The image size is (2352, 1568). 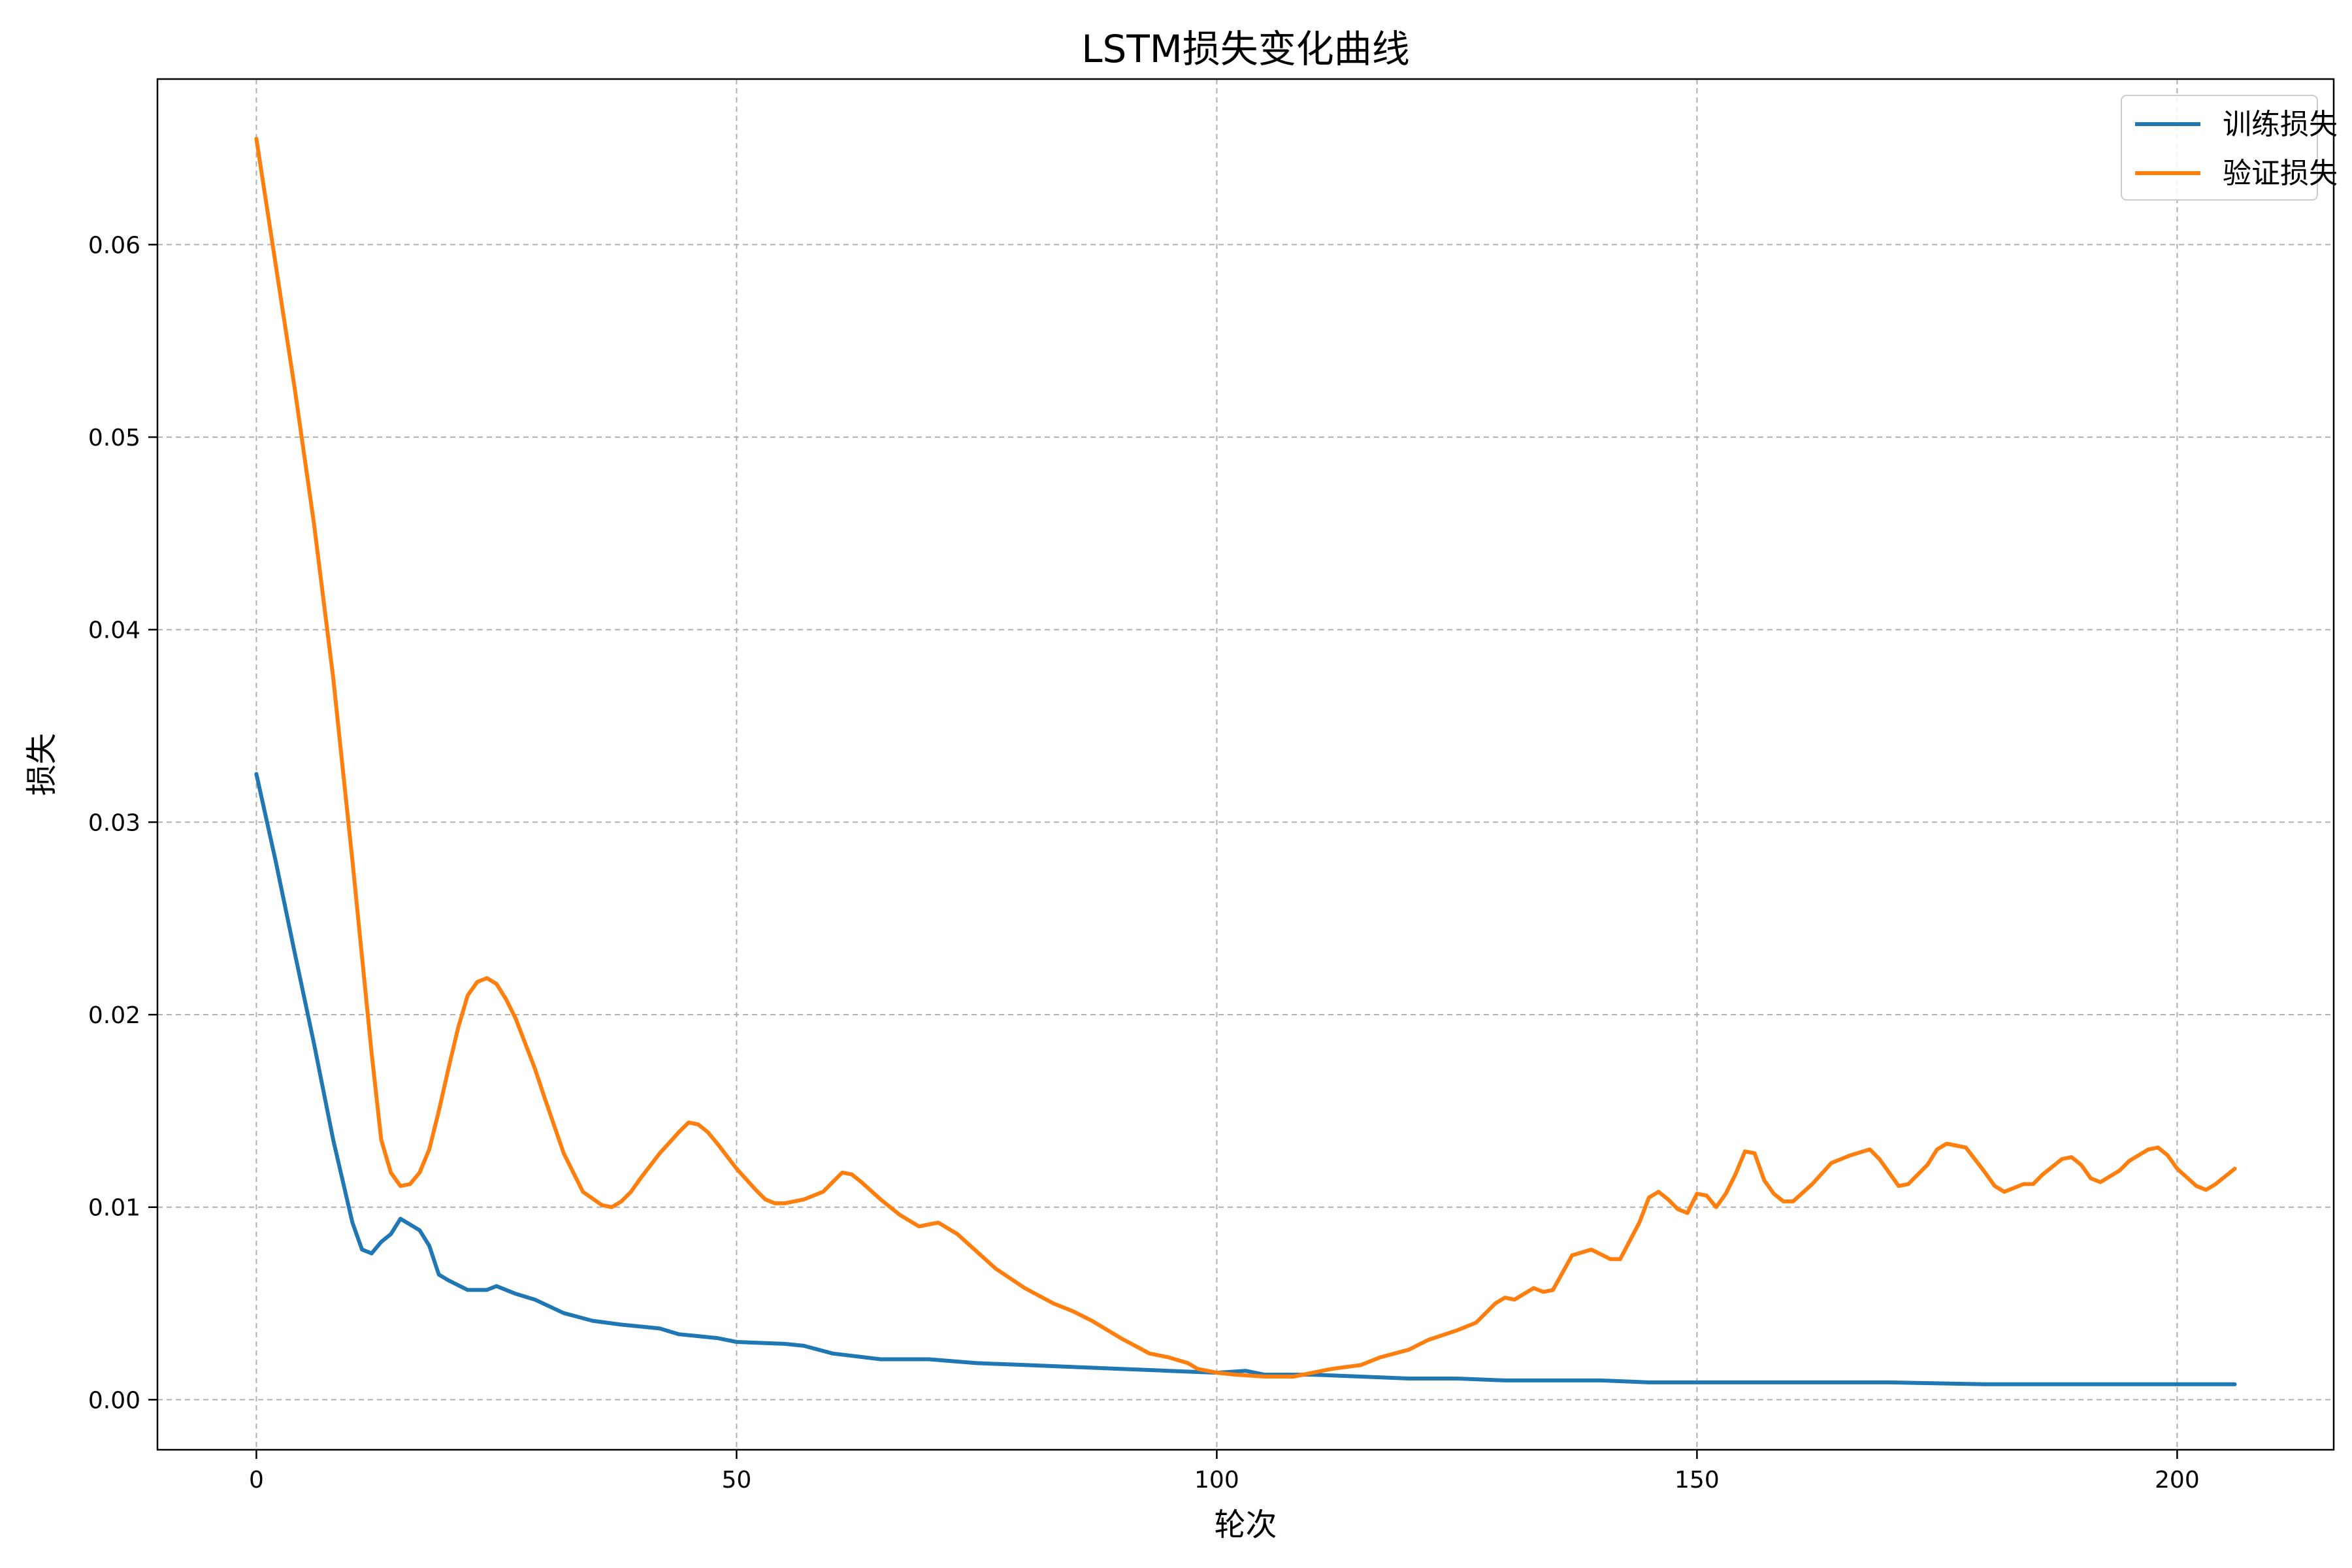 I want to click on x-tick-label: 50, so click(x=736, y=1480).